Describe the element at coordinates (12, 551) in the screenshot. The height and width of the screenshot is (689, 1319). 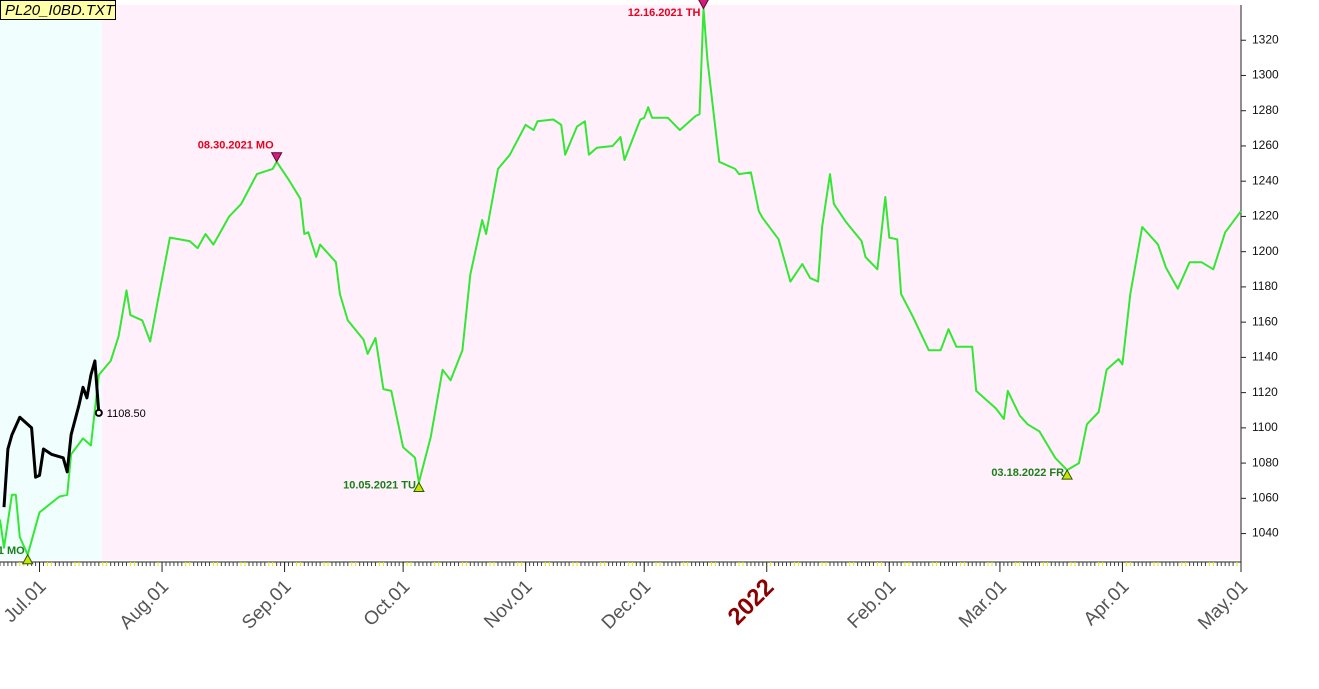
I see `extreme-label: 1 MO` at that location.